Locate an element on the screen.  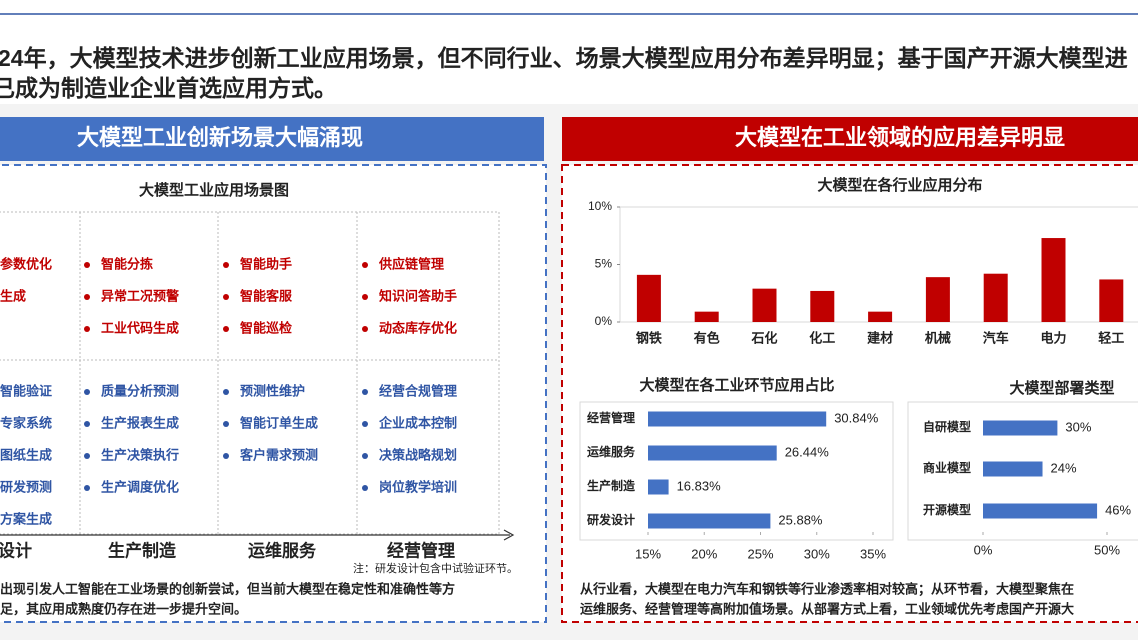
scenario-item: 生产调度优化 is located at coordinates (140, 486).